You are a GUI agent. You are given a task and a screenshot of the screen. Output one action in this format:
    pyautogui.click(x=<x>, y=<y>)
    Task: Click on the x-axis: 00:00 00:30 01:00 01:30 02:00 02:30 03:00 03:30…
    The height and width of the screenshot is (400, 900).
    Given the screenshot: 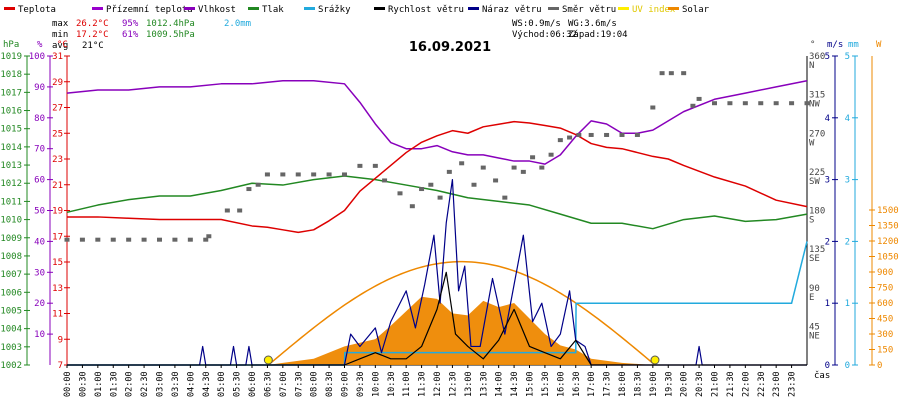 What is the action you would take?
    pyautogui.click(x=430, y=381)
    